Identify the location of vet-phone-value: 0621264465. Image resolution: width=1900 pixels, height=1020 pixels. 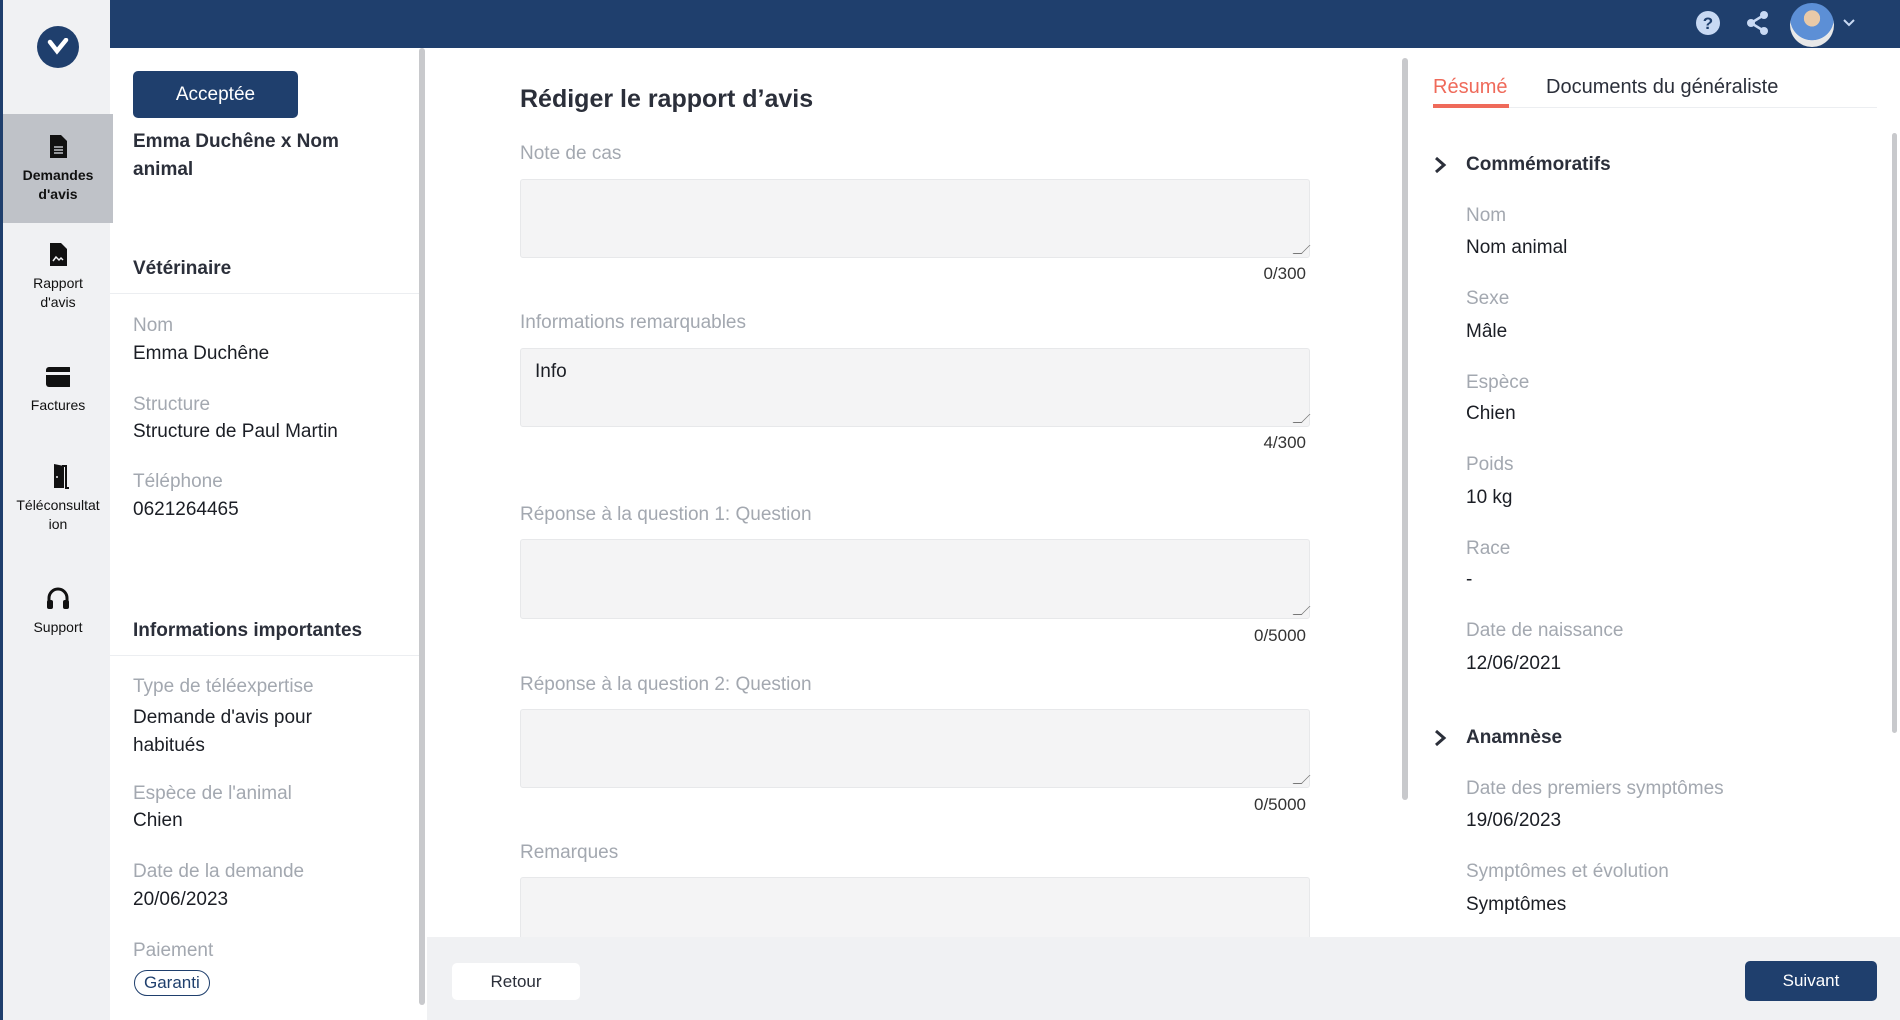
(186, 509).